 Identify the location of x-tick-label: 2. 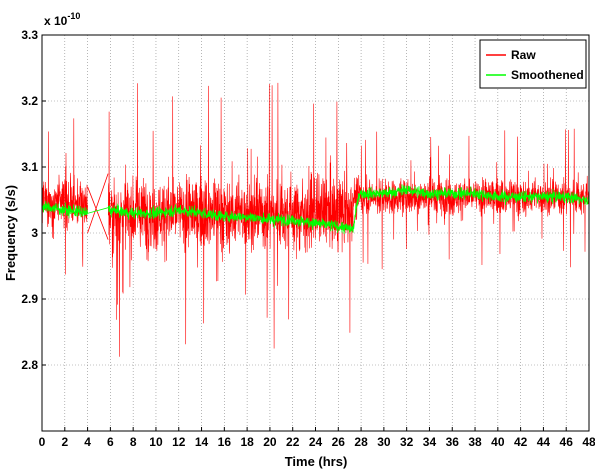
(64, 442).